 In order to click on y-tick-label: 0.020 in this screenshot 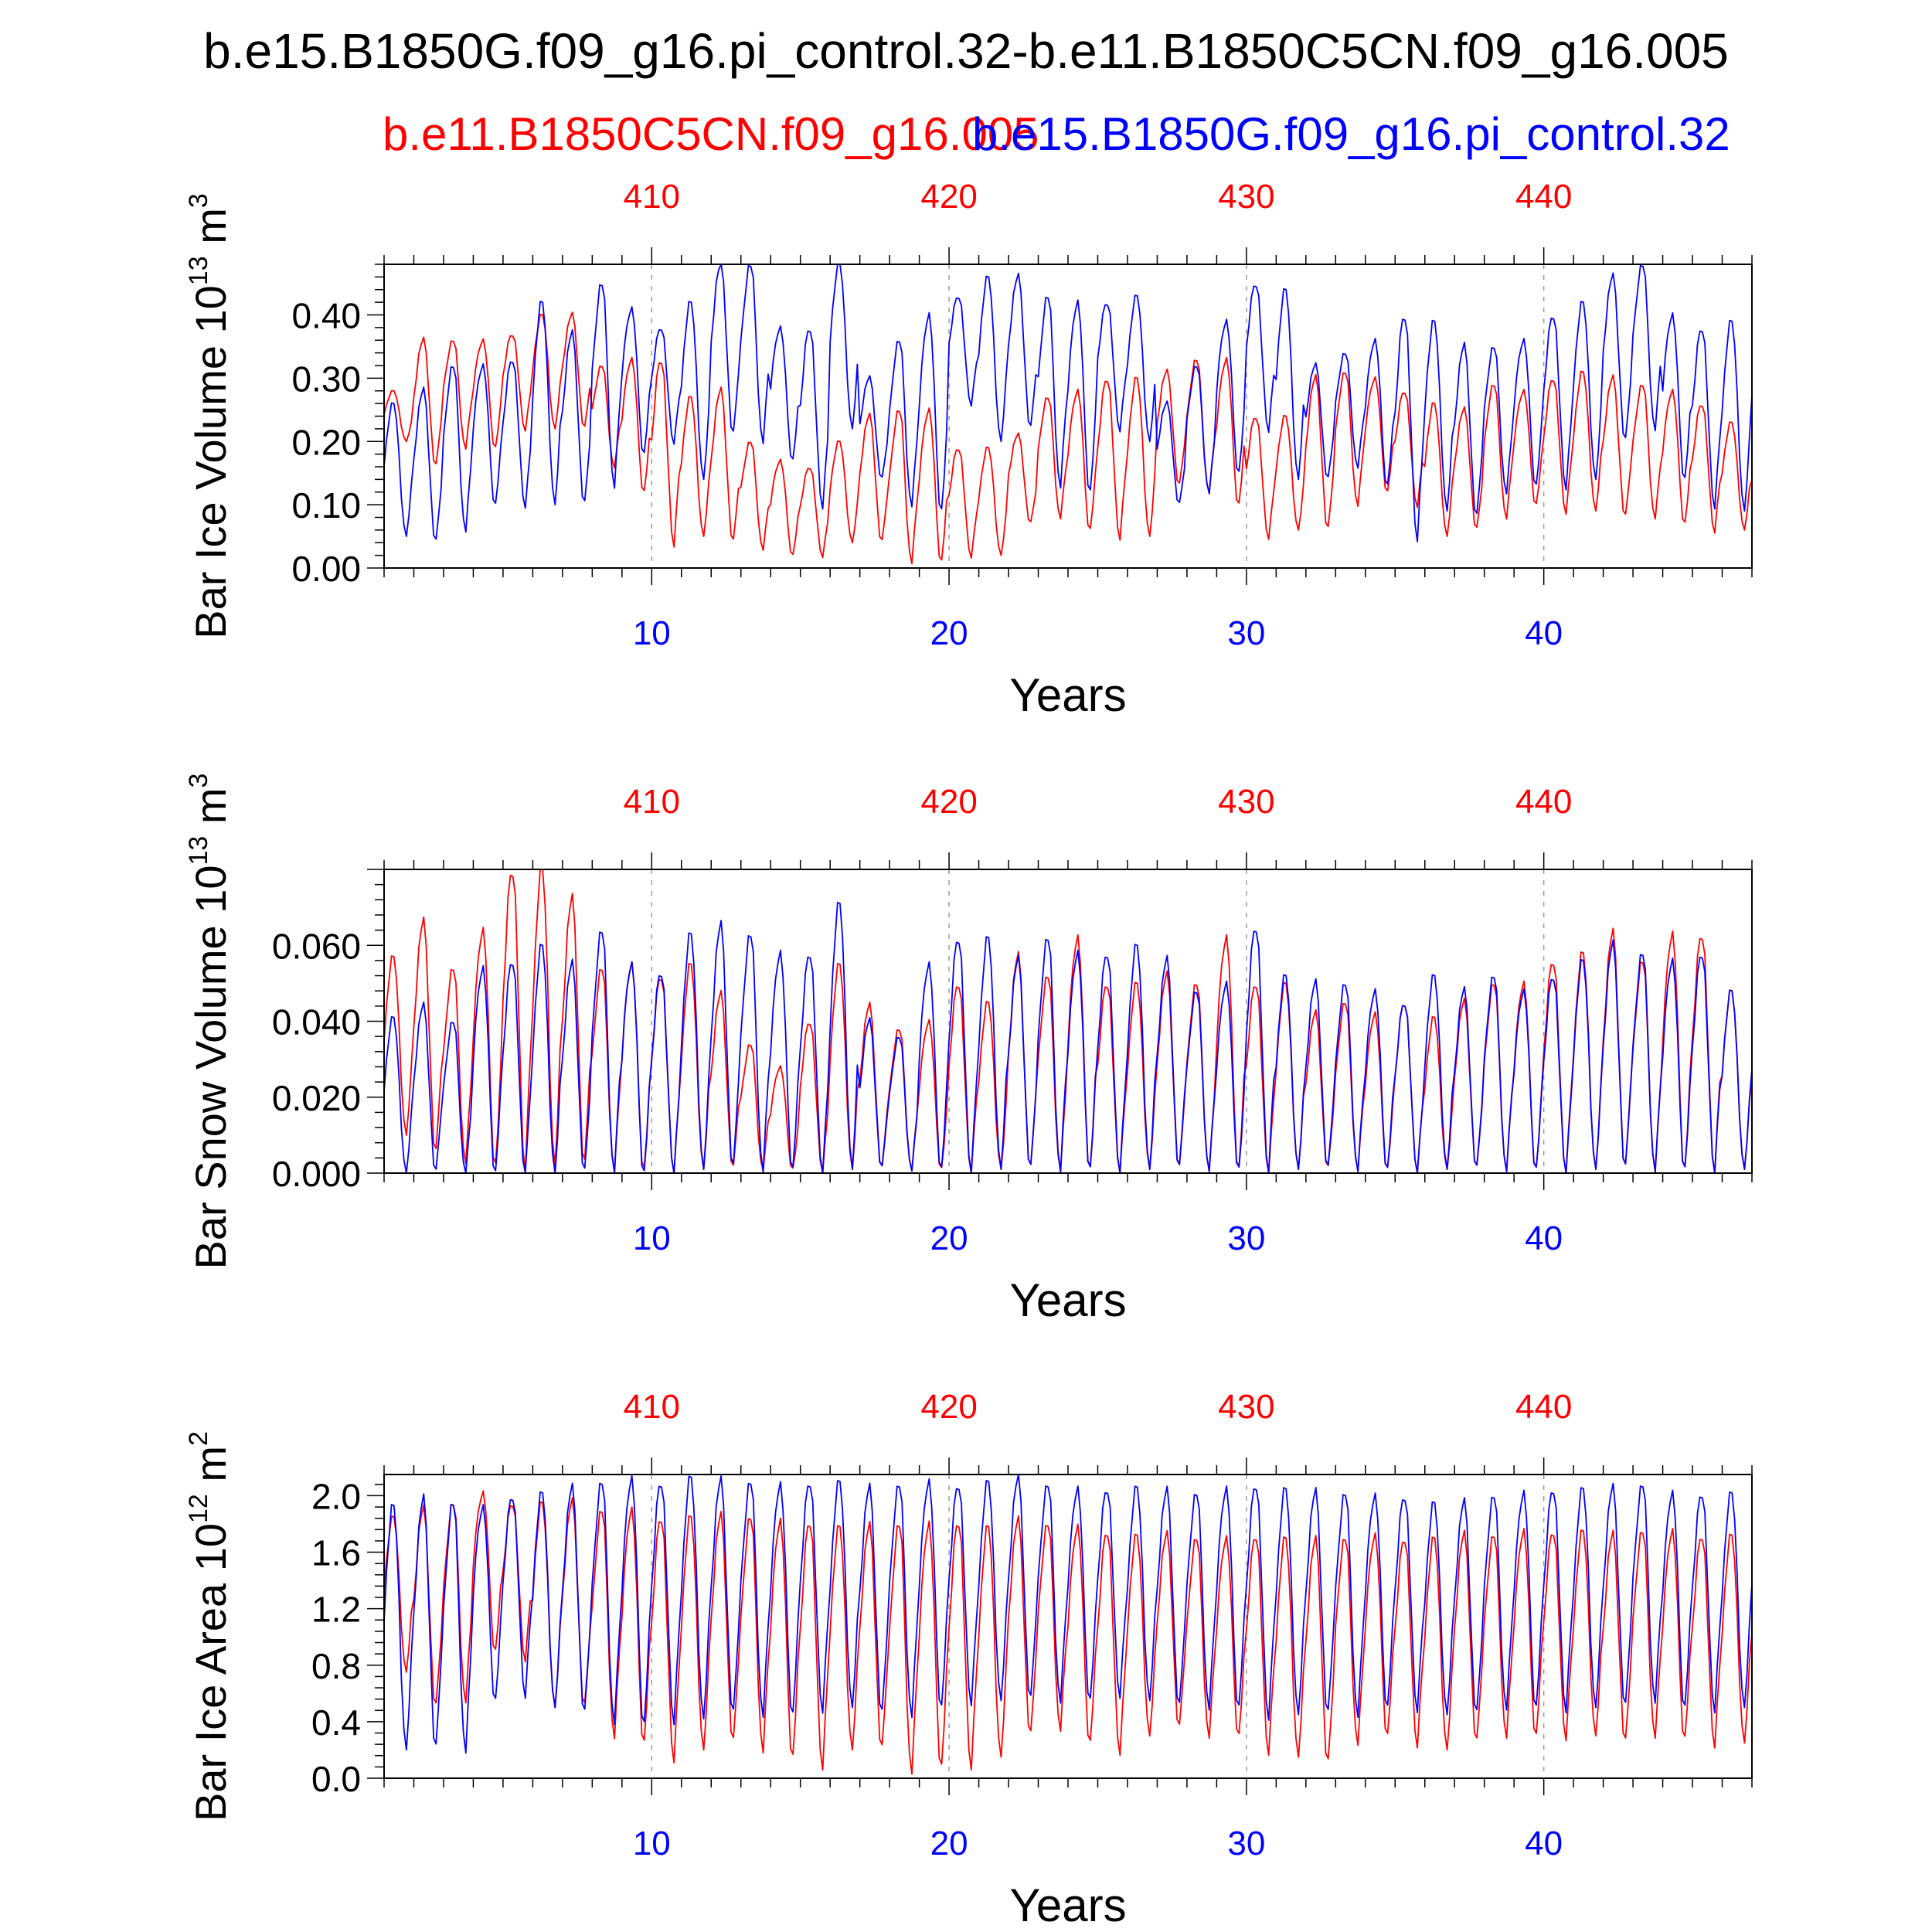, I will do `click(316, 1098)`.